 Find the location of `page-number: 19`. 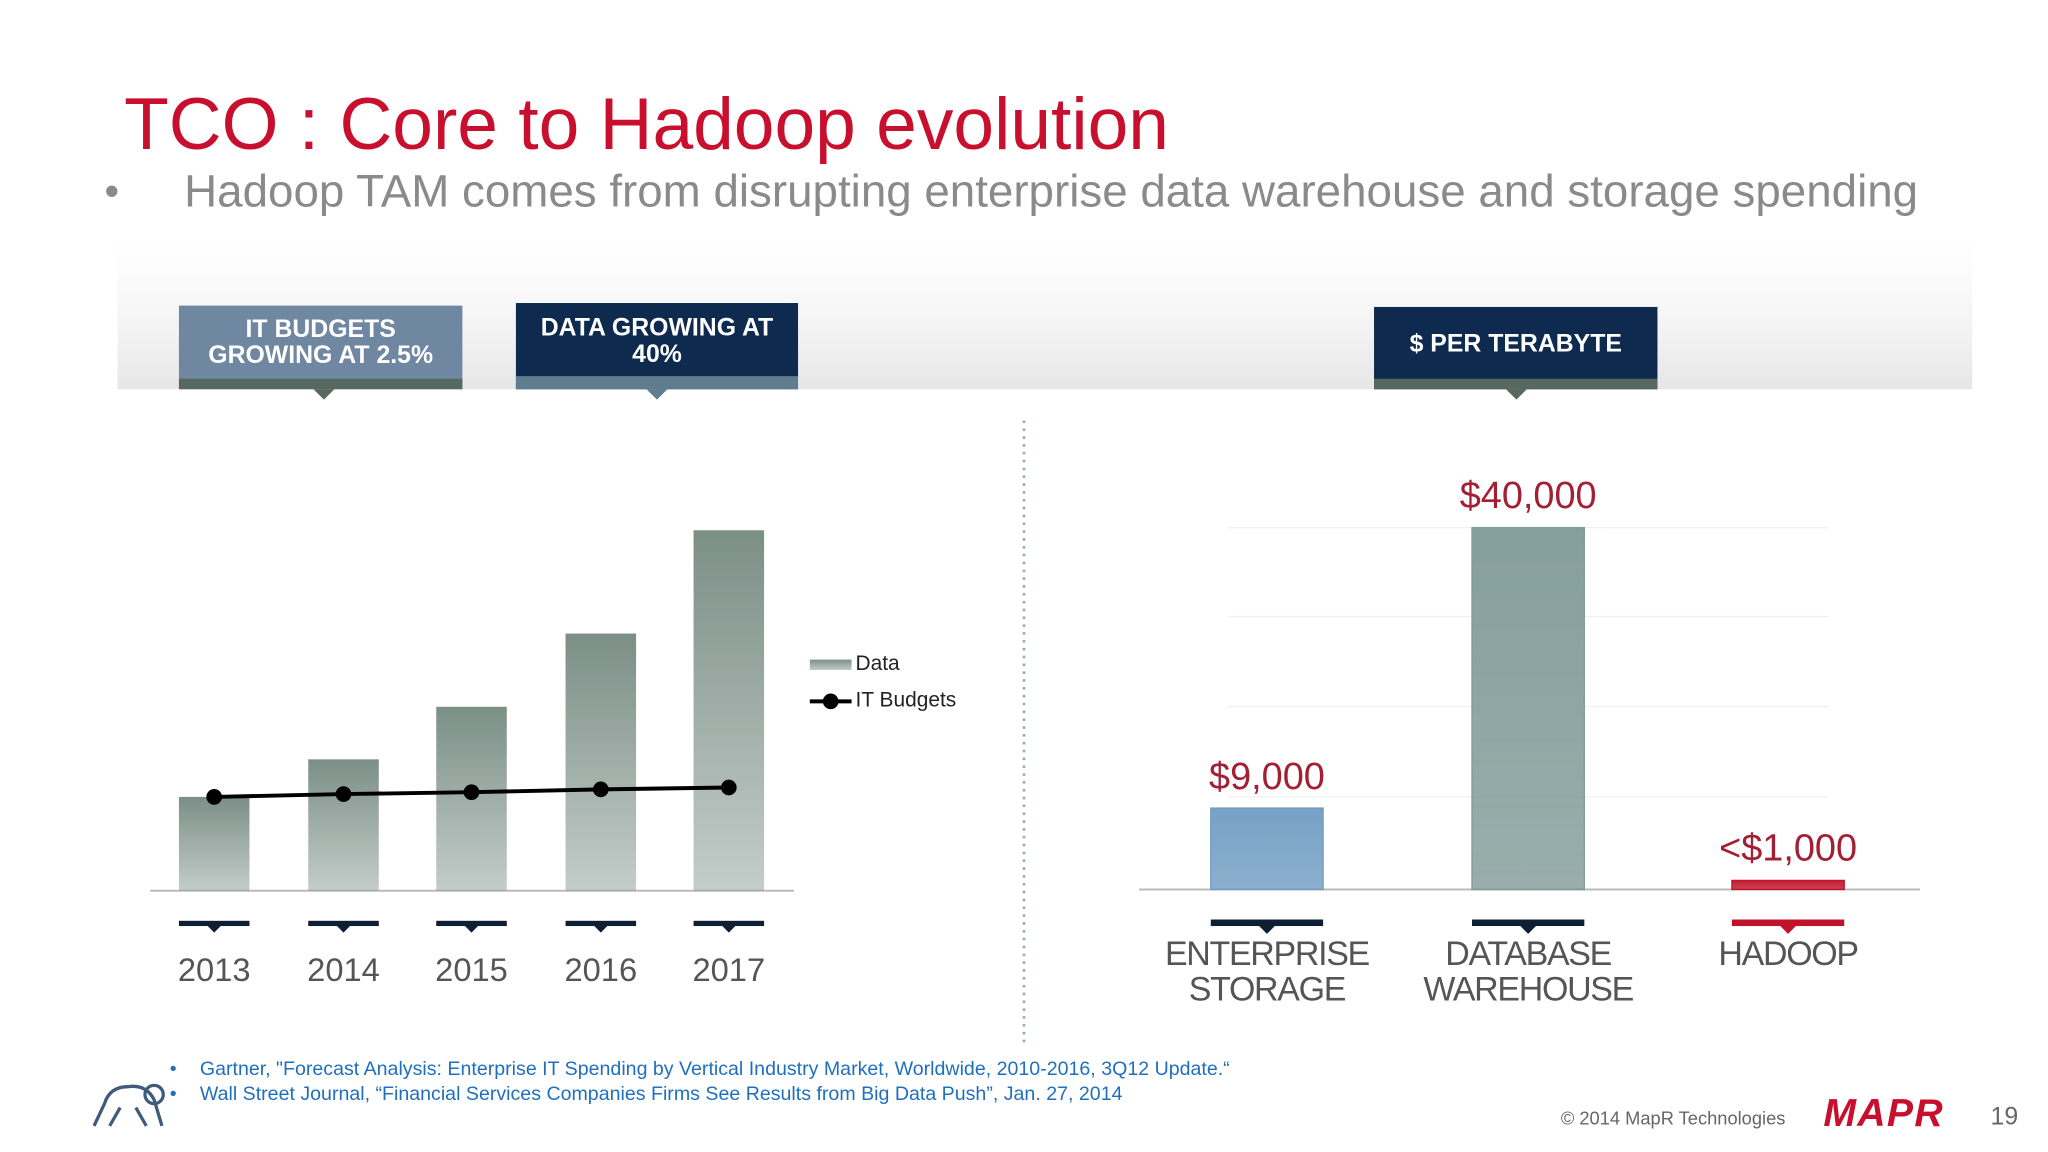

page-number: 19 is located at coordinates (2004, 1117).